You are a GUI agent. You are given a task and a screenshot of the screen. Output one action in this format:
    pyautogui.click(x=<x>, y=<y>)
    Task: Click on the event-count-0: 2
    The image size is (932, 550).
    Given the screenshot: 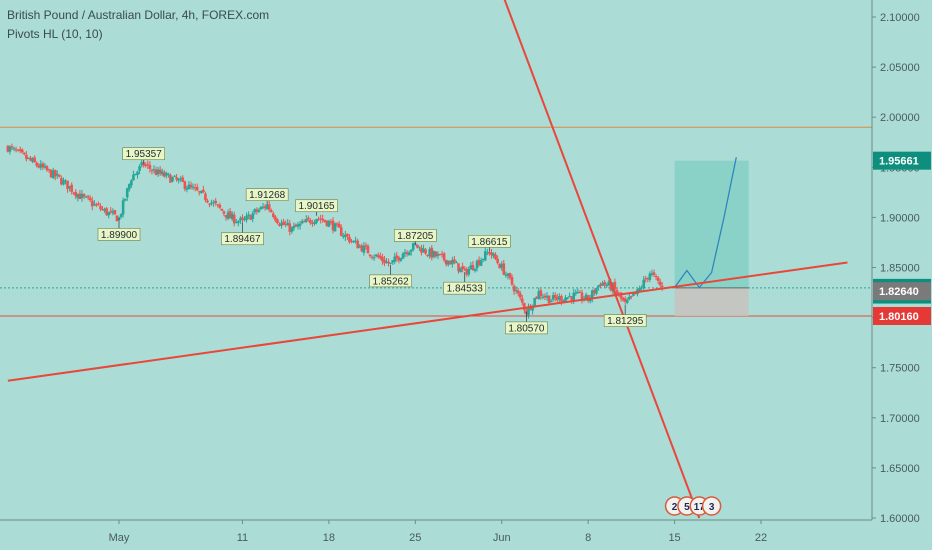 What is the action you would take?
    pyautogui.click(x=675, y=507)
    